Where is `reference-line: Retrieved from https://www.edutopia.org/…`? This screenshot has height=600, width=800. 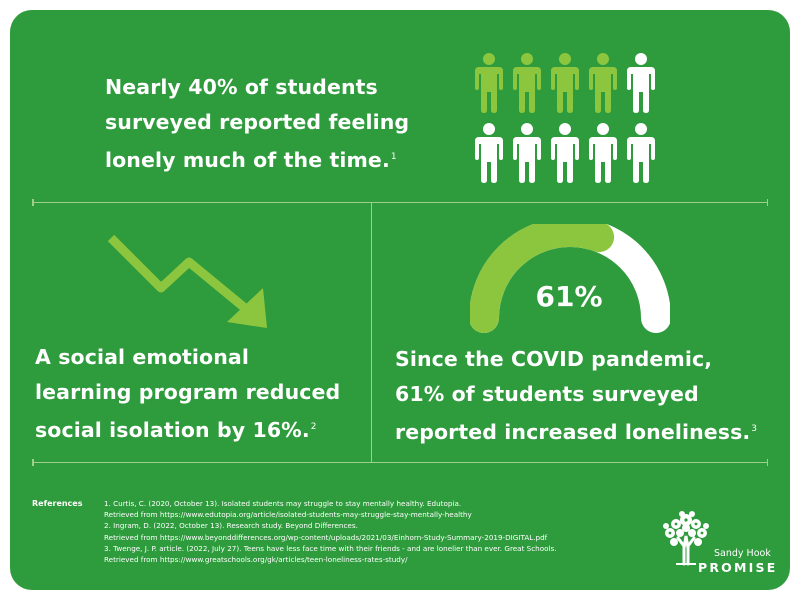 reference-line: Retrieved from https://www.edutopia.org/… is located at coordinates (288, 515).